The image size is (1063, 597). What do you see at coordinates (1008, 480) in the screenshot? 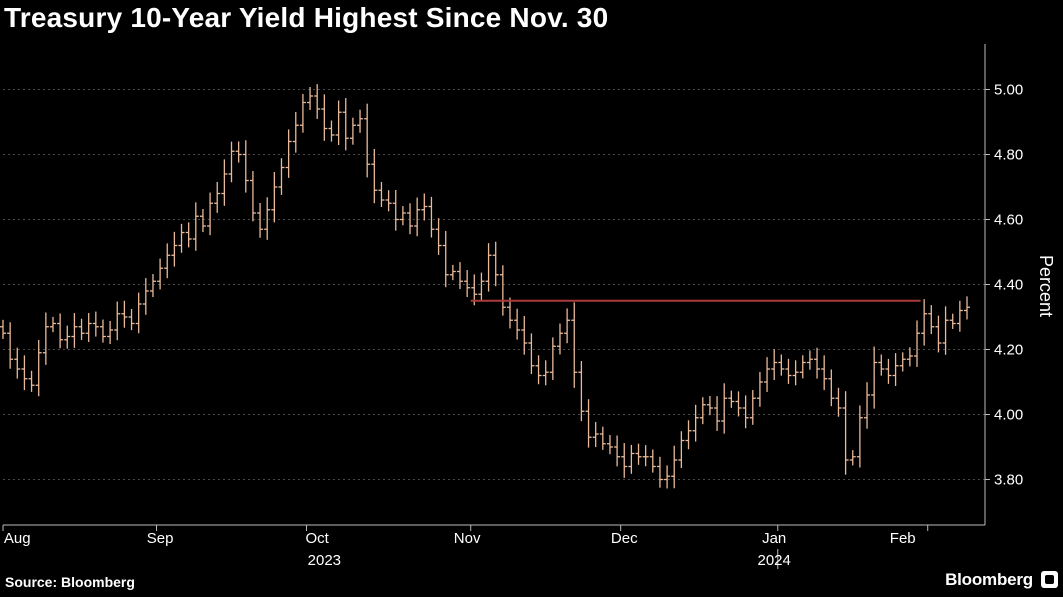
I see `y-tick-label: 3.80` at bounding box center [1008, 480].